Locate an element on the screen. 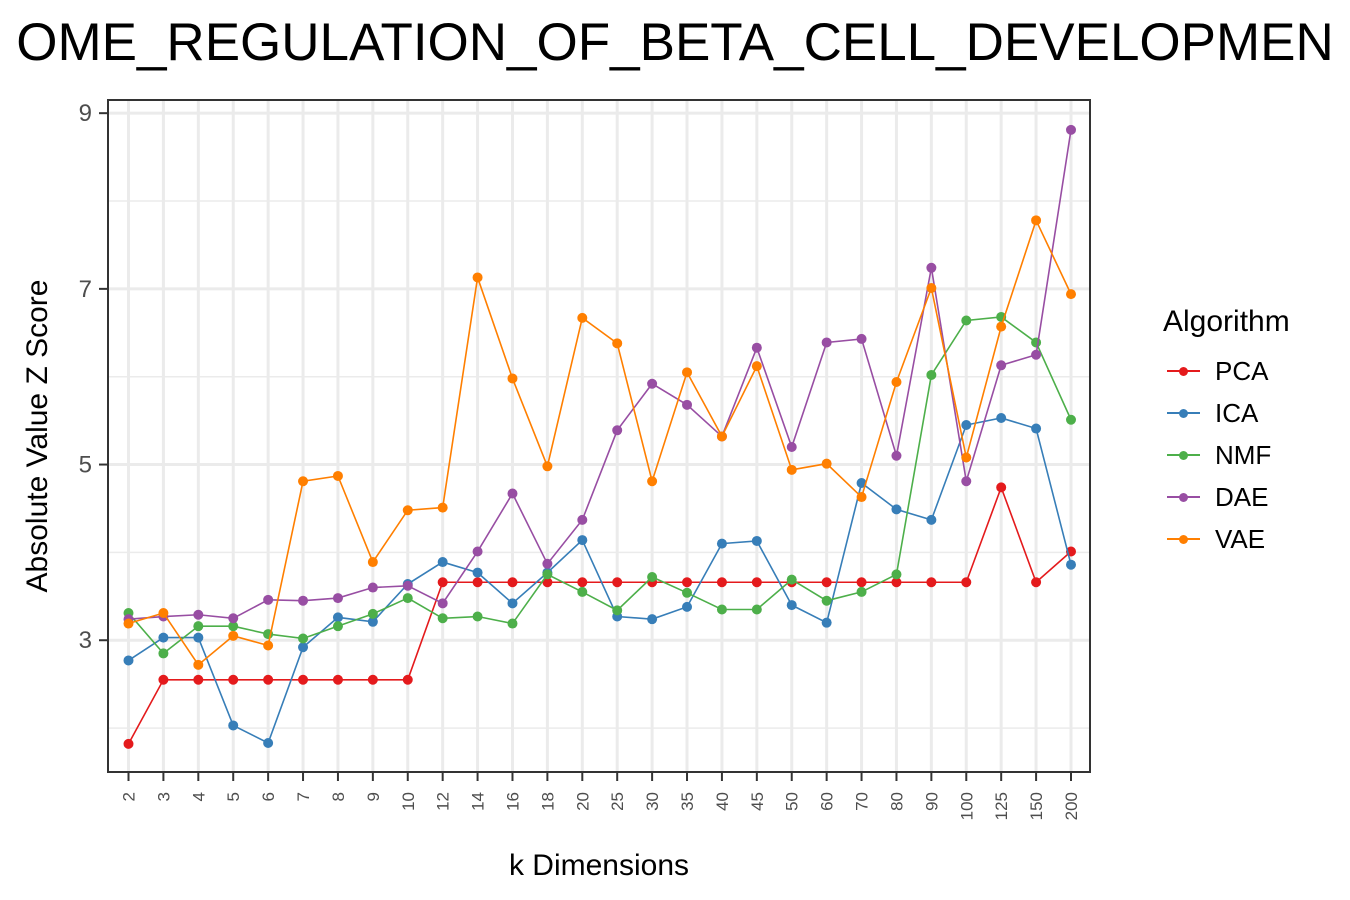  x-tick-label: 50 is located at coordinates (792, 801).